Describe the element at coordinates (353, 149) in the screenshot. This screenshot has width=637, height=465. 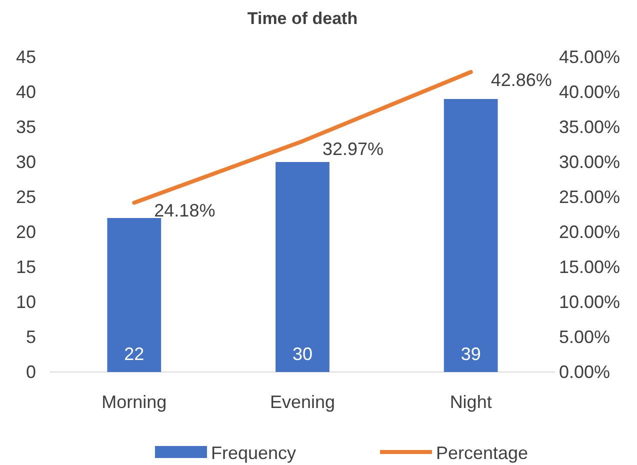
I see `data-label: 32.97%` at that location.